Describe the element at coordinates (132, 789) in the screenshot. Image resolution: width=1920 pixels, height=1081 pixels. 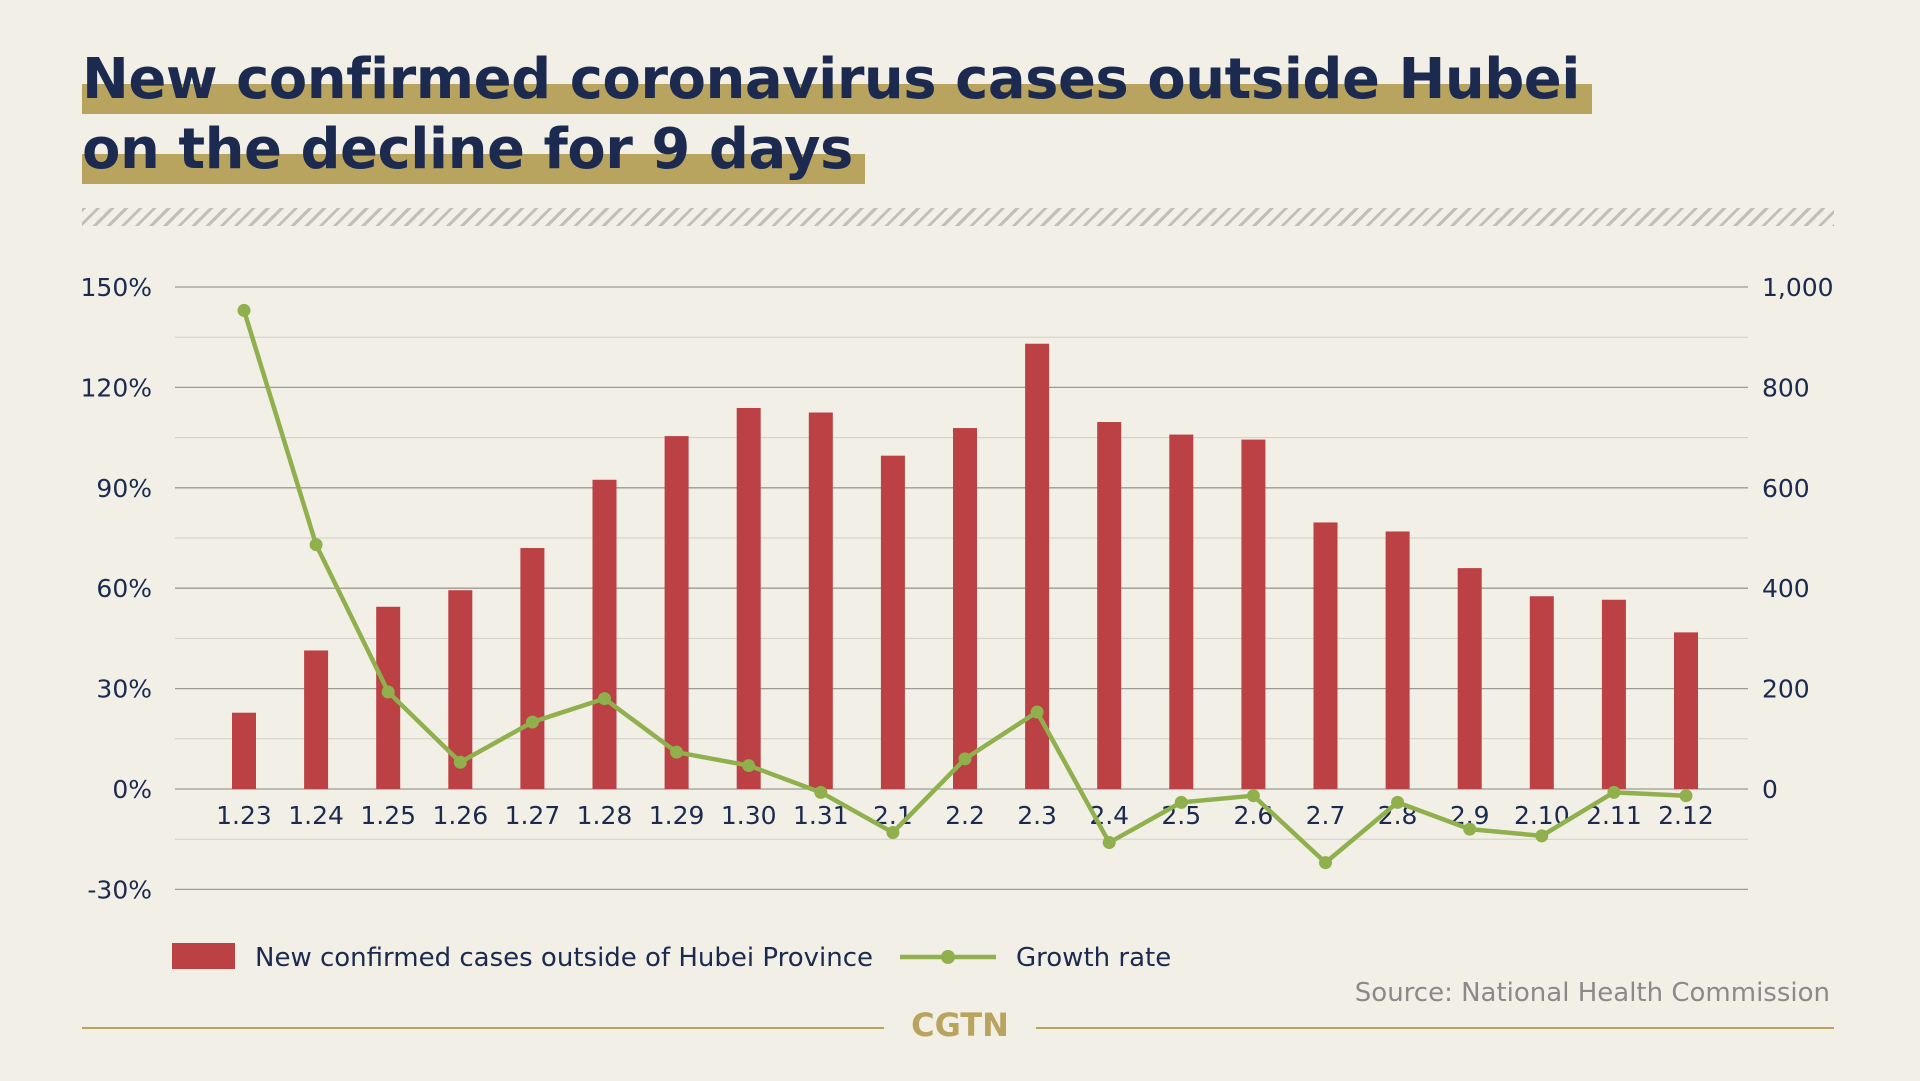
I see `left-axis-tick-label: 0%` at that location.